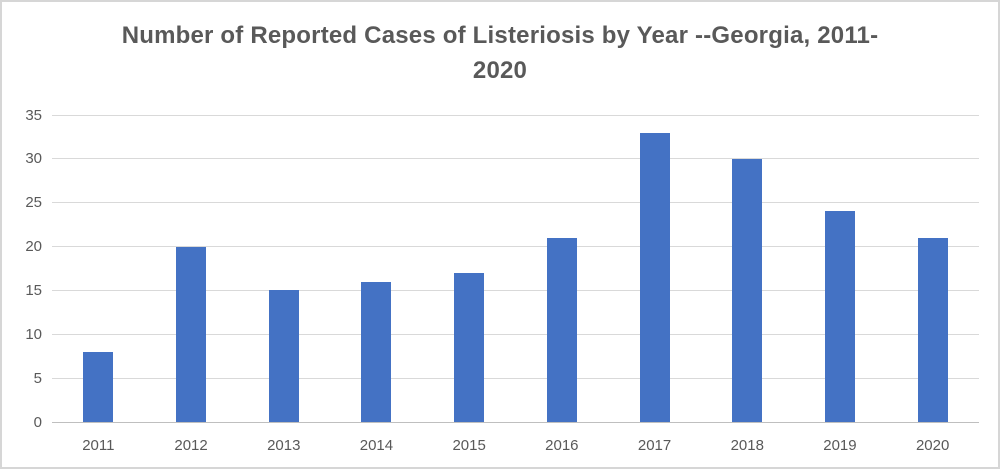 Image resolution: width=1000 pixels, height=469 pixels. I want to click on x-axis-line, so click(515, 422).